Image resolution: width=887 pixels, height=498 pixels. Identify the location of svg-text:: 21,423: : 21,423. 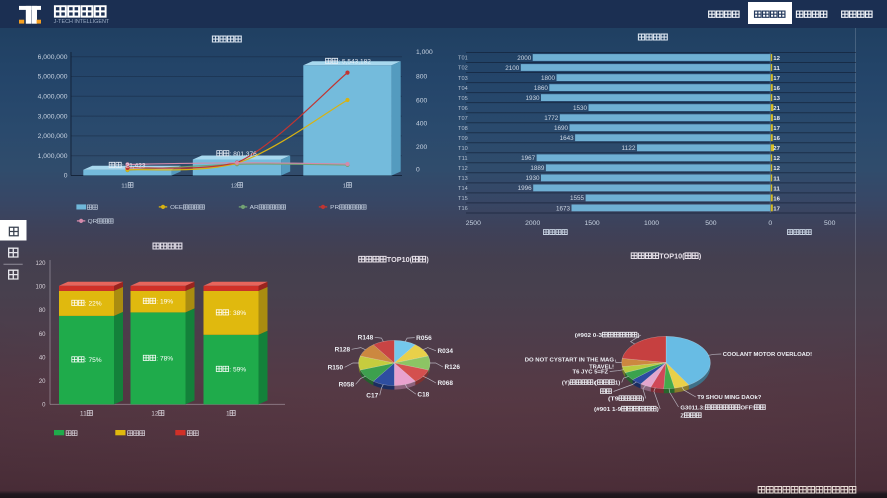
(134, 166).